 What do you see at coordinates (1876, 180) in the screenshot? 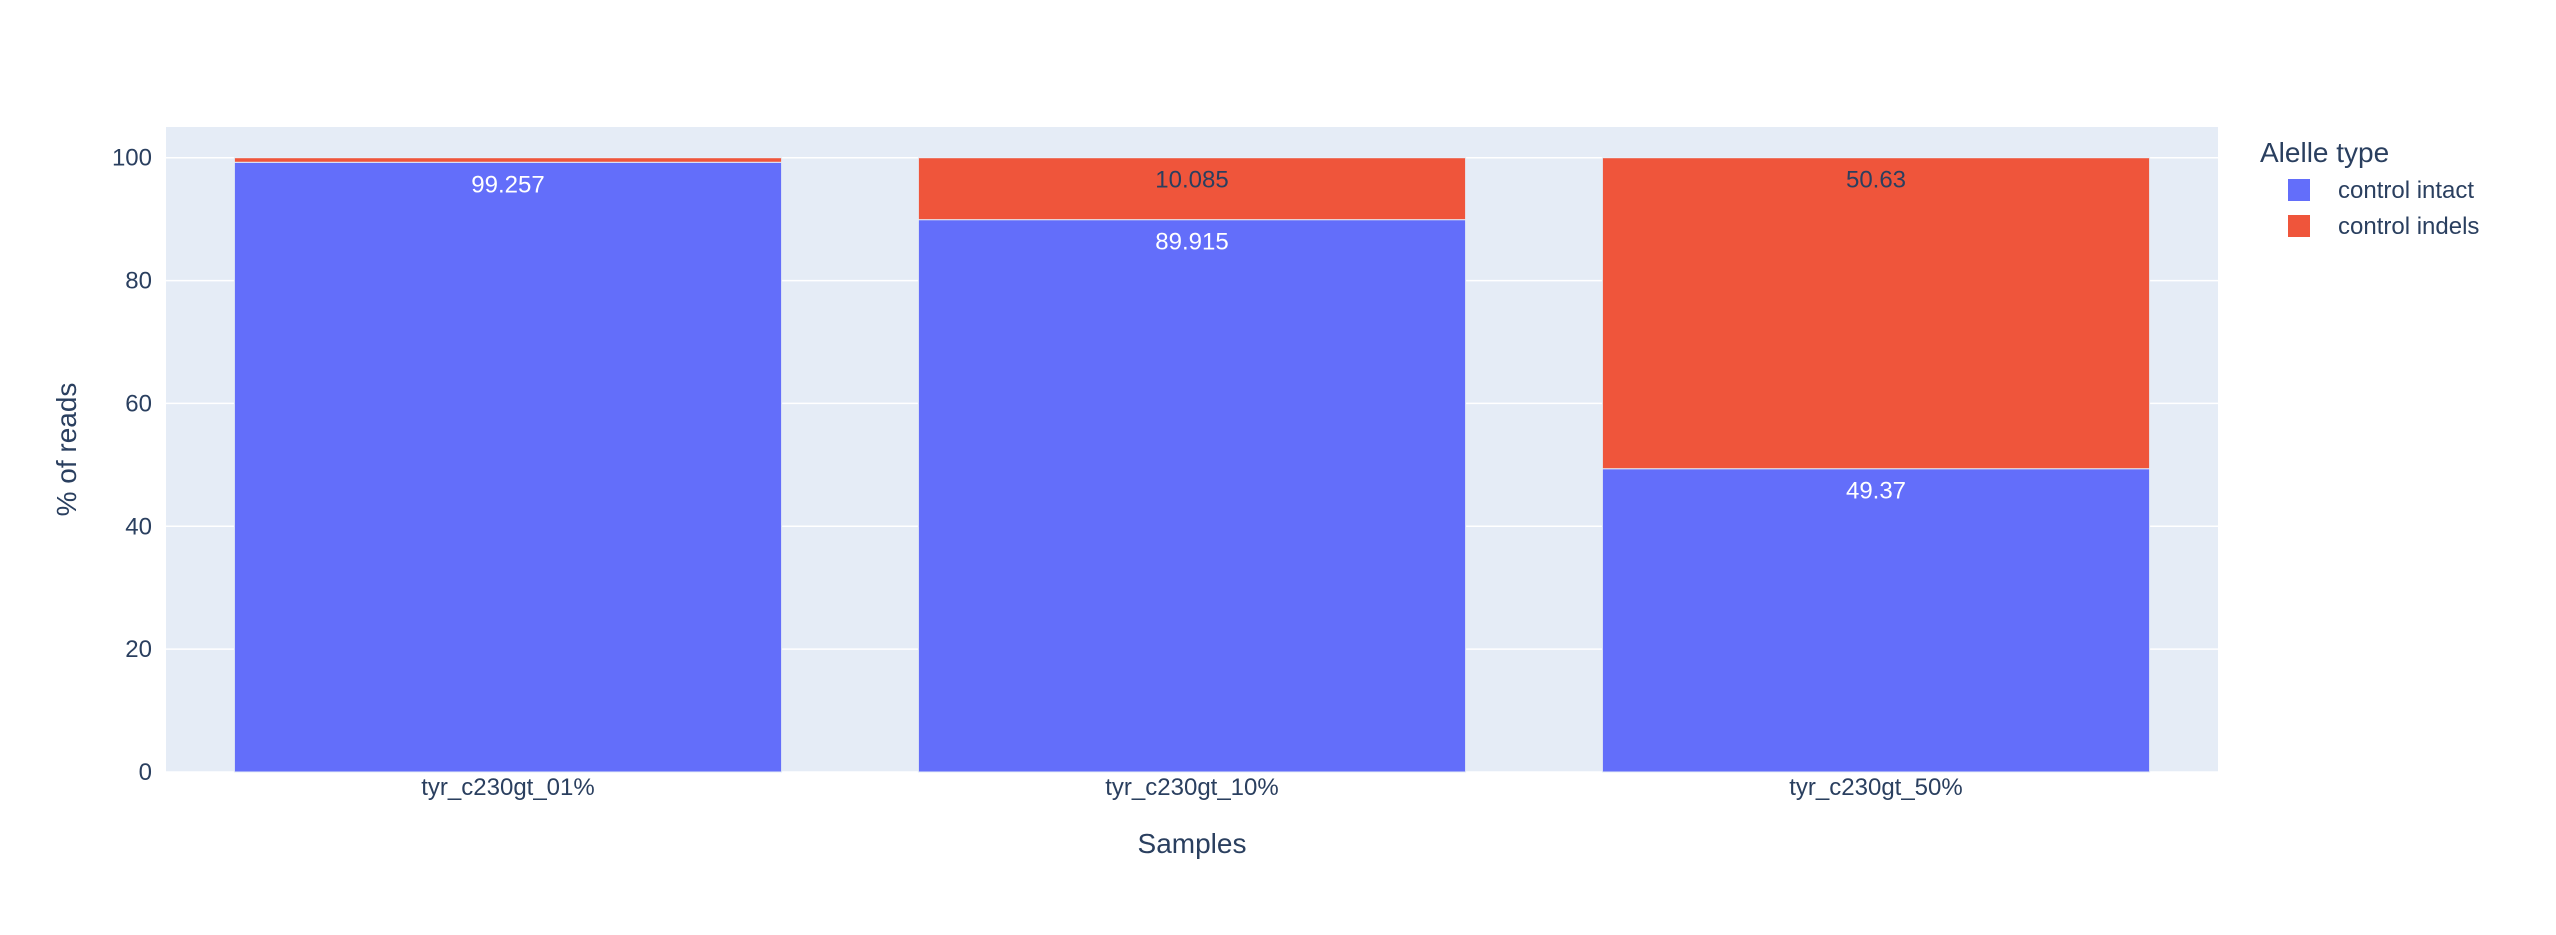
I see `bar-value-label: 50.63` at bounding box center [1876, 180].